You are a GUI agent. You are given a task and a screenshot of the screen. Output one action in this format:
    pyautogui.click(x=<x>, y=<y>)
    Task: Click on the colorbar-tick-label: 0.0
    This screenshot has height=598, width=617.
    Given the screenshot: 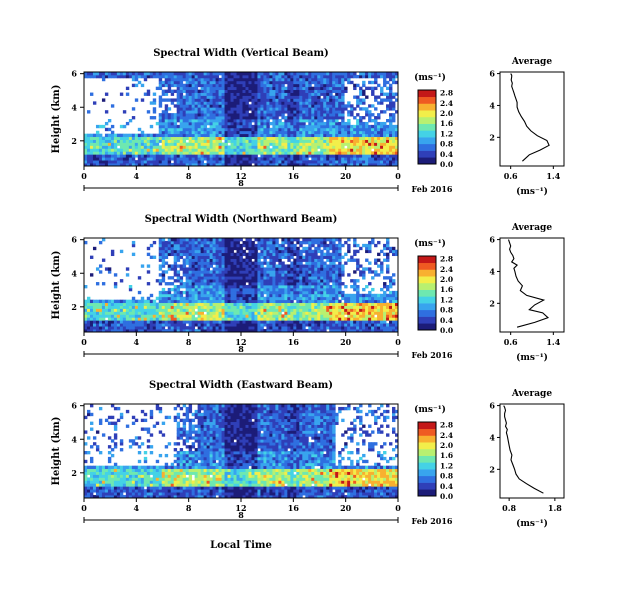 What is the action you would take?
    pyautogui.click(x=446, y=164)
    